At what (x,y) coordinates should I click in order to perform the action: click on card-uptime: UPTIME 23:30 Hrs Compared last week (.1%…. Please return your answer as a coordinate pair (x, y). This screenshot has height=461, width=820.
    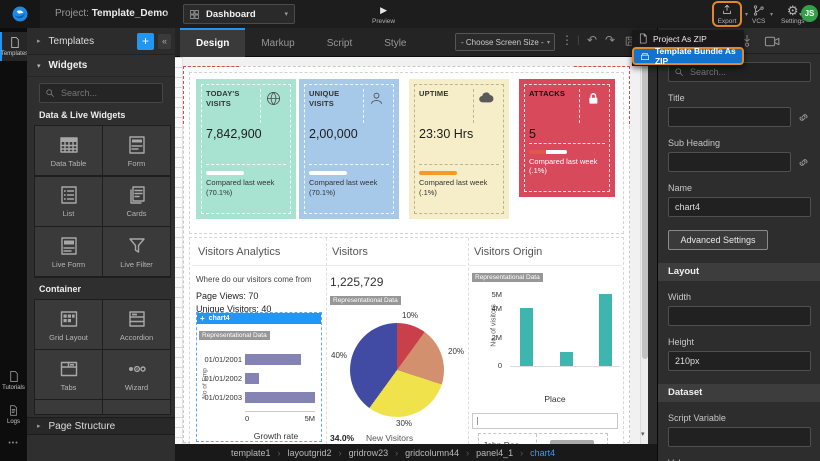
    Looking at the image, I should click on (459, 149).